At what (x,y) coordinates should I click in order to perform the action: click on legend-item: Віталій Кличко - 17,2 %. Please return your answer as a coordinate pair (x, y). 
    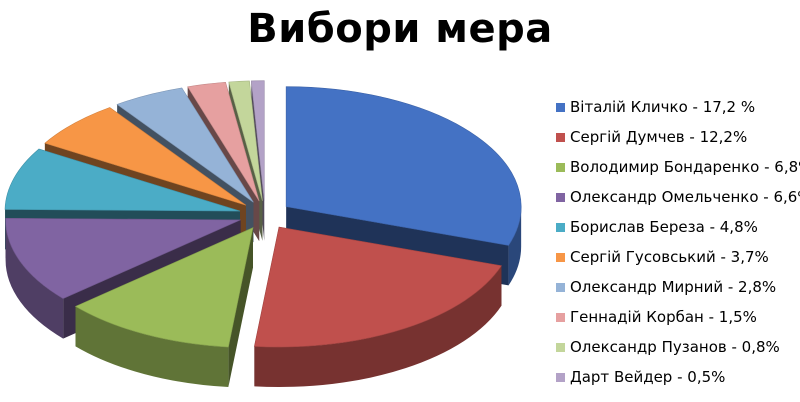
    Looking at the image, I should click on (676, 107).